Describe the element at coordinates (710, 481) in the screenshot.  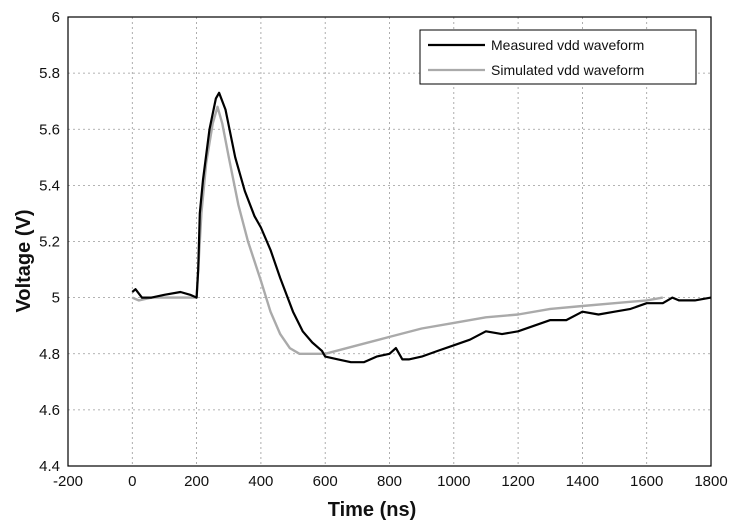
I see `x-tick-label: 1800` at that location.